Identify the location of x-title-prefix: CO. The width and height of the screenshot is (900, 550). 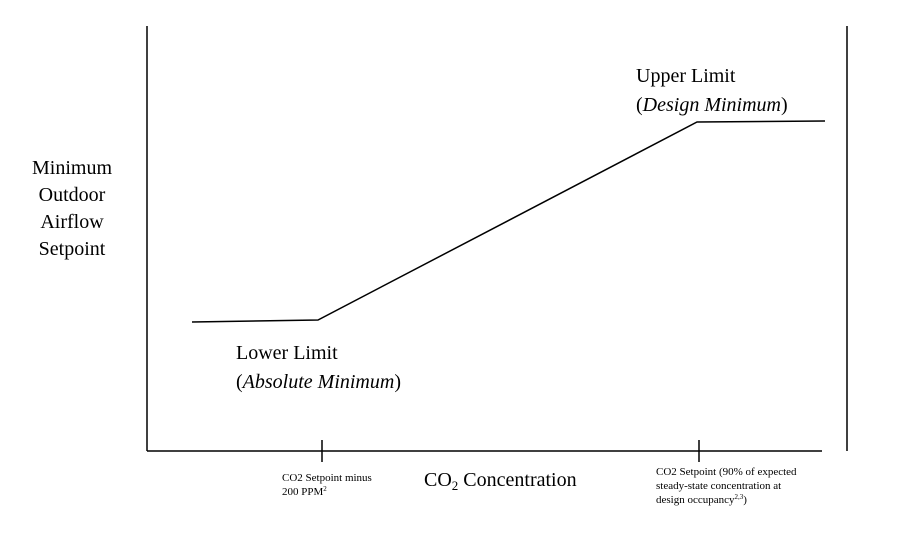
(438, 480).